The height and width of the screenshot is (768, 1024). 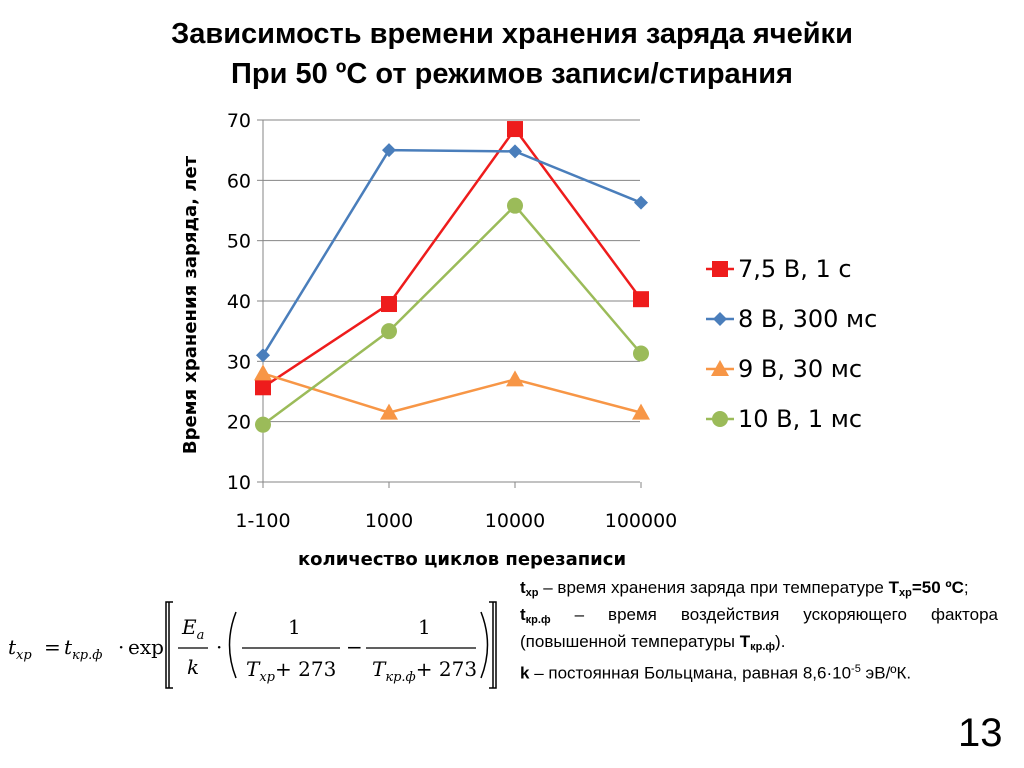 I want to click on legend-label: 7,5 В, 1 с, so click(x=795, y=269).